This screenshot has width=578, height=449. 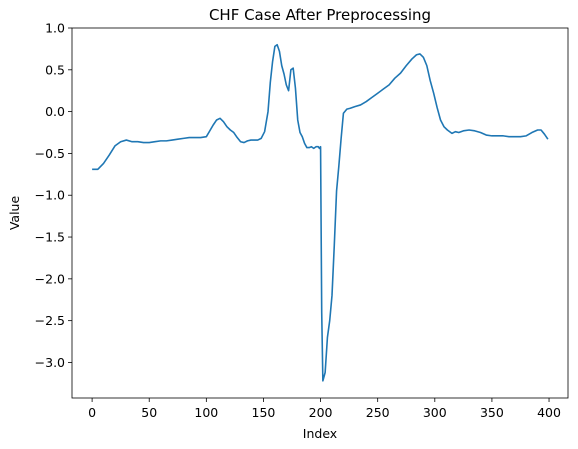 What do you see at coordinates (50, 320) in the screenshot?
I see `y-tick-label: −2.5` at bounding box center [50, 320].